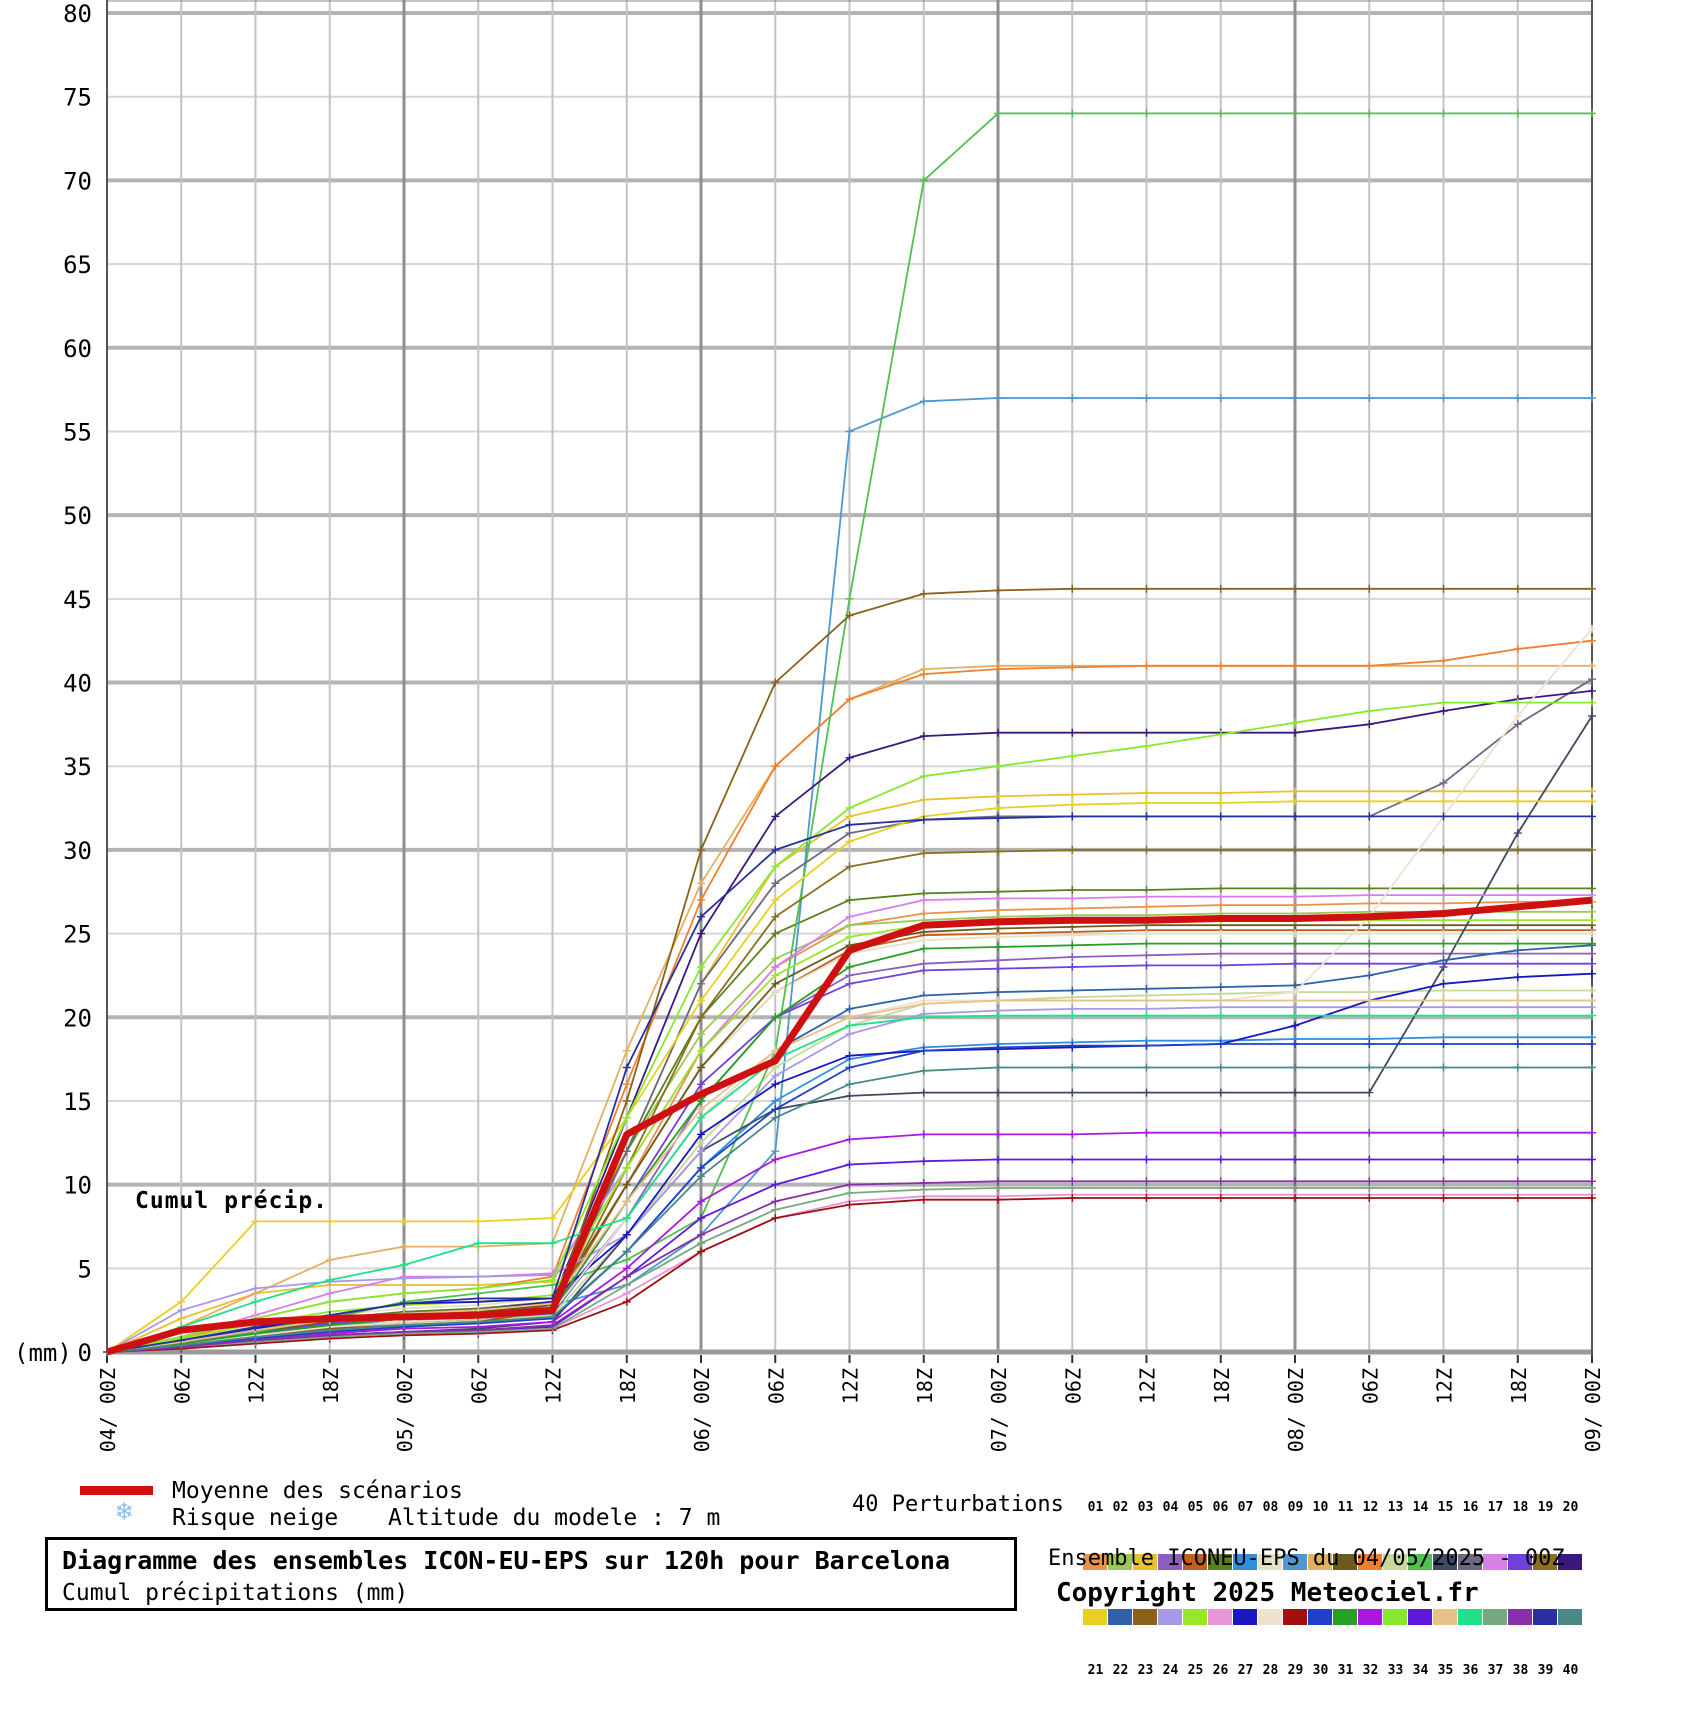 The height and width of the screenshot is (1716, 1706). Describe the element at coordinates (1345, 1670) in the screenshot. I see `perturbation-number: 31` at that location.